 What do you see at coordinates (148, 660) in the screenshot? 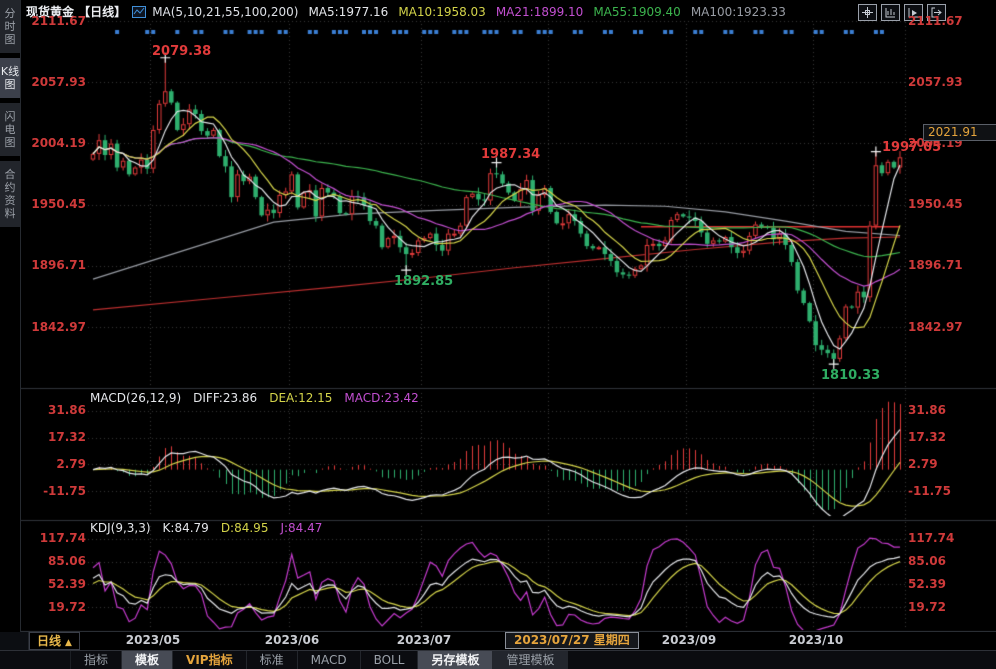
I see `tab-templates: 模板` at bounding box center [148, 660].